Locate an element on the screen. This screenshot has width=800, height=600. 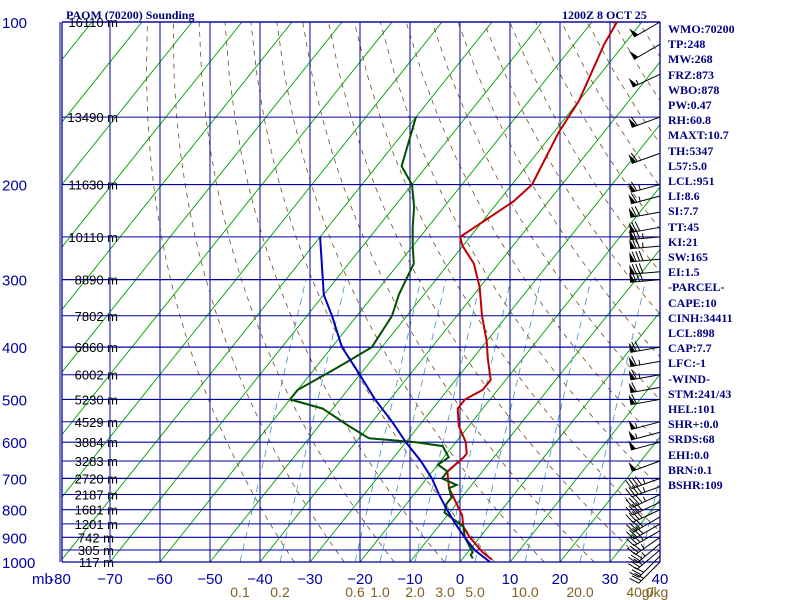
mixing-ratio-label: 40.0 is located at coordinates (639, 592).